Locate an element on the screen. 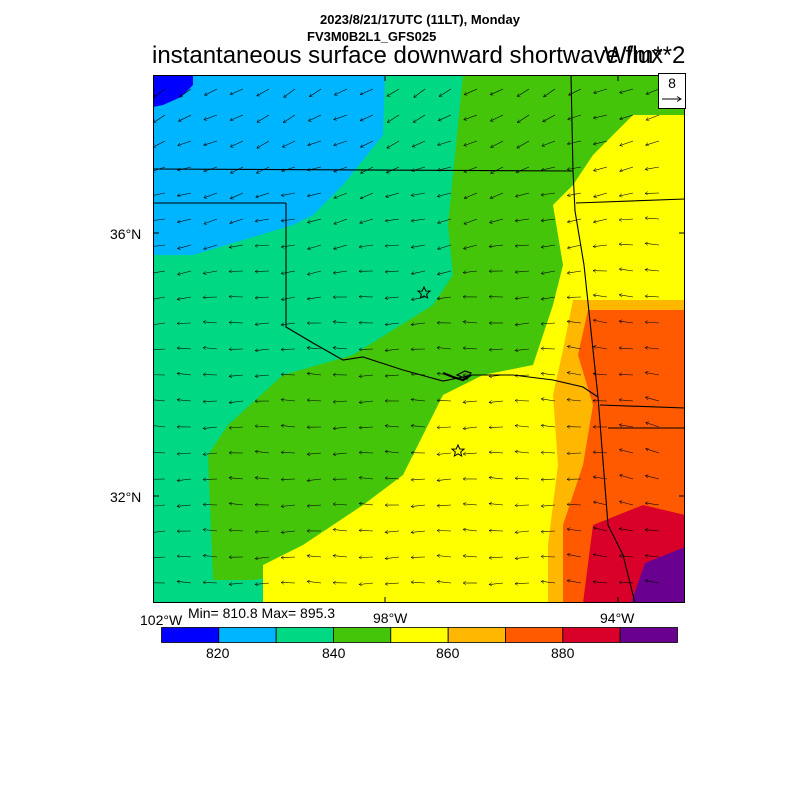 The height and width of the screenshot is (800, 800). units-label: W/m**2 is located at coordinates (645, 55).